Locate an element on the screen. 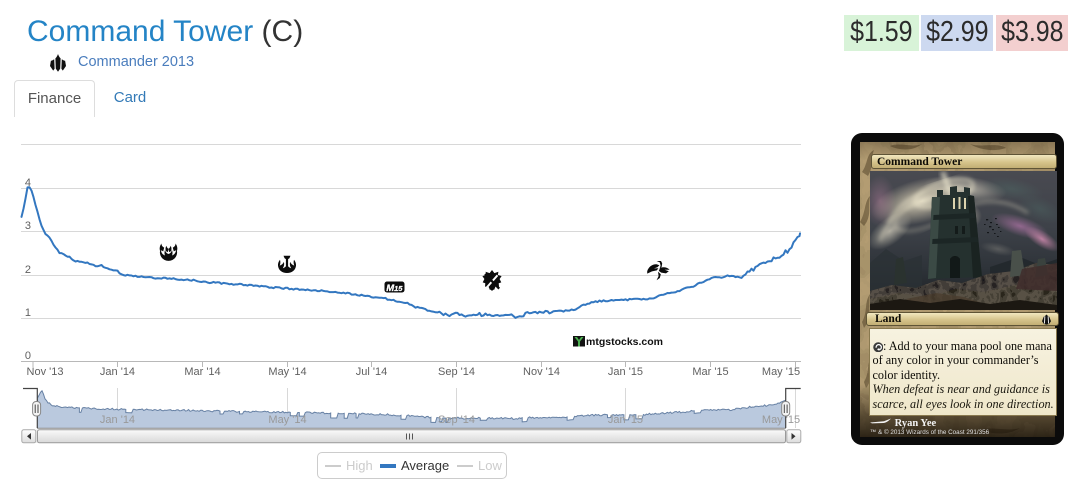  svg-text: M15 is located at coordinates (394, 288).